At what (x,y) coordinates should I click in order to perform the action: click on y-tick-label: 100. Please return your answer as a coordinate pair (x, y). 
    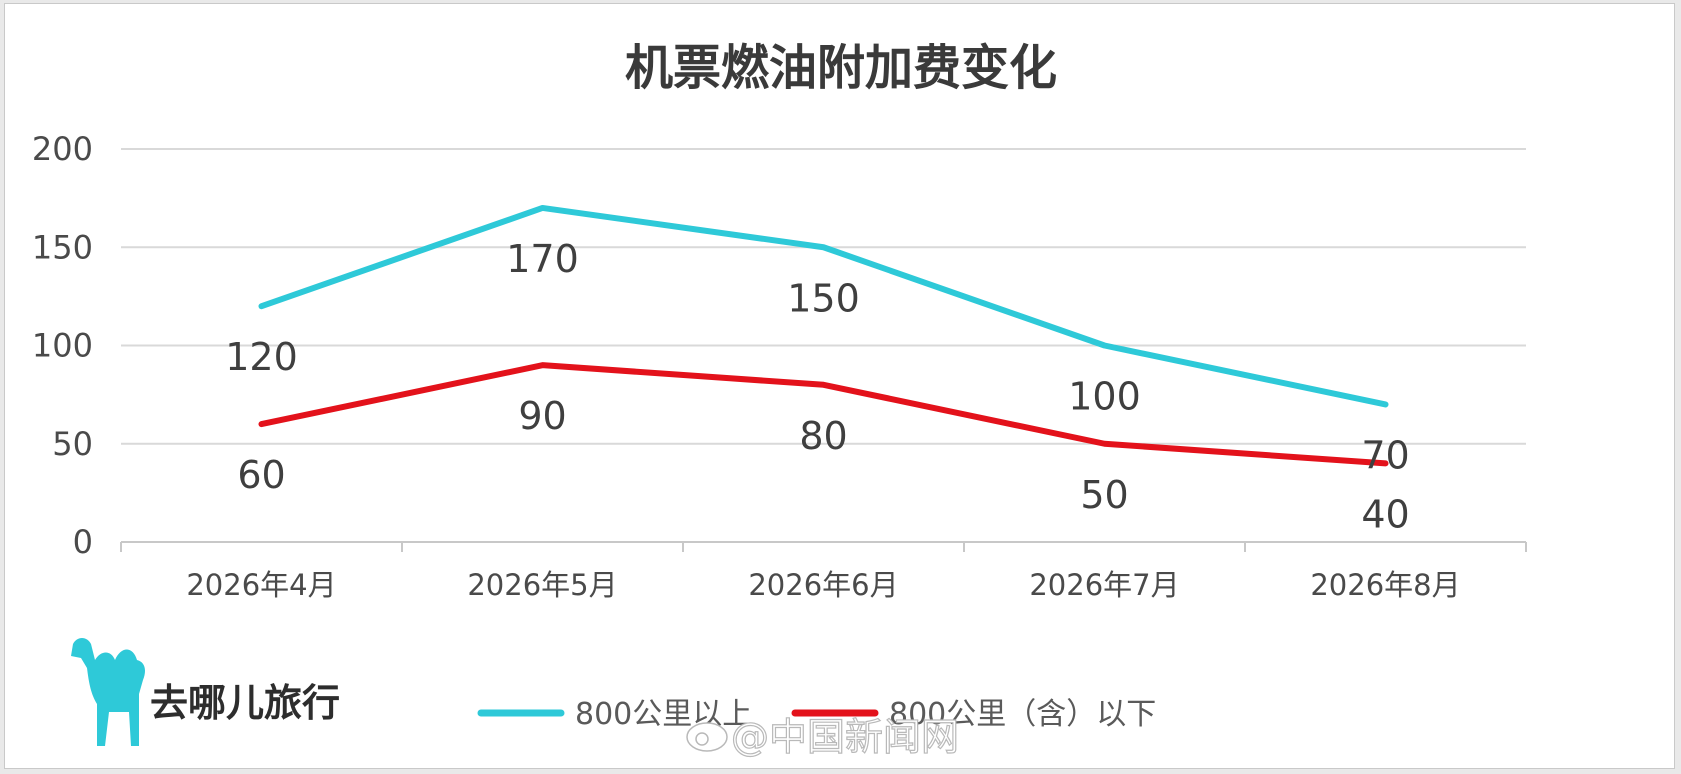
    Looking at the image, I should click on (62, 346).